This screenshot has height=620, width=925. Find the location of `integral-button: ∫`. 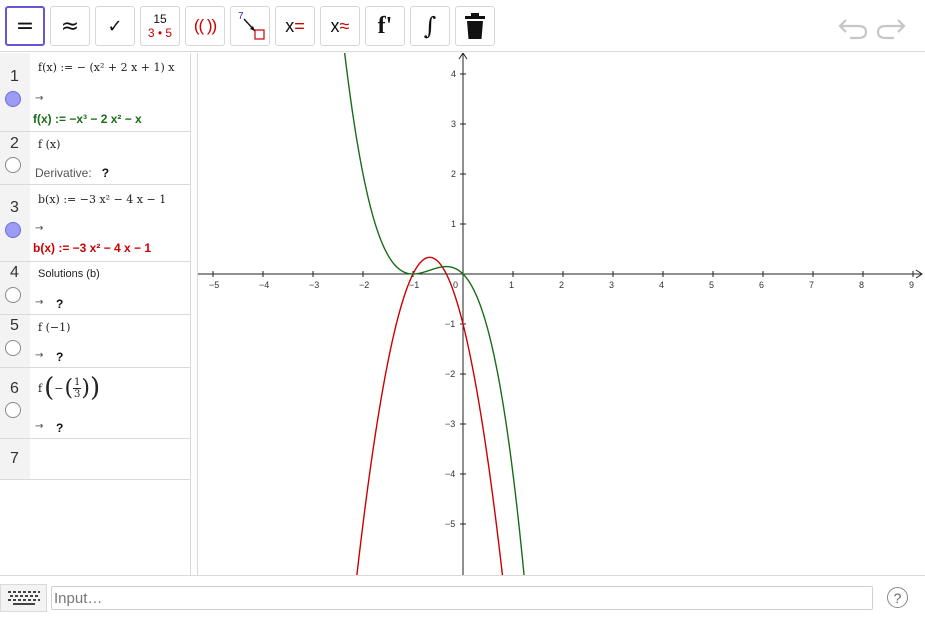

integral-button: ∫ is located at coordinates (430, 26).